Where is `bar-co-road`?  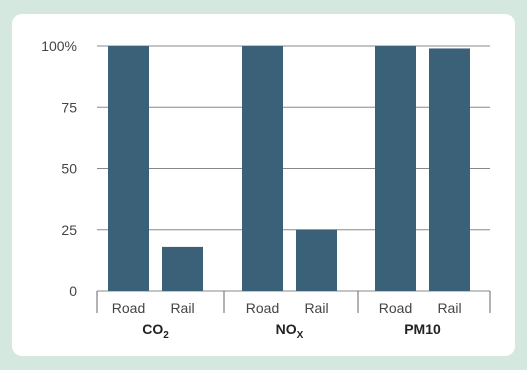 bar-co-road is located at coordinates (128, 168).